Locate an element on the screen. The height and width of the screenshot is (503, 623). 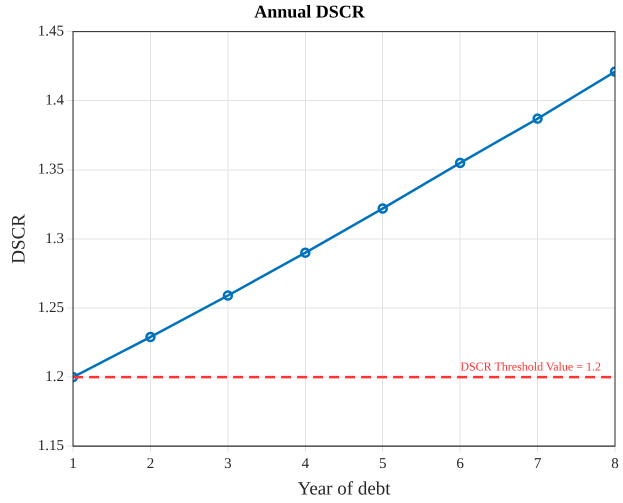
x-tick-label: 7 is located at coordinates (538, 464).